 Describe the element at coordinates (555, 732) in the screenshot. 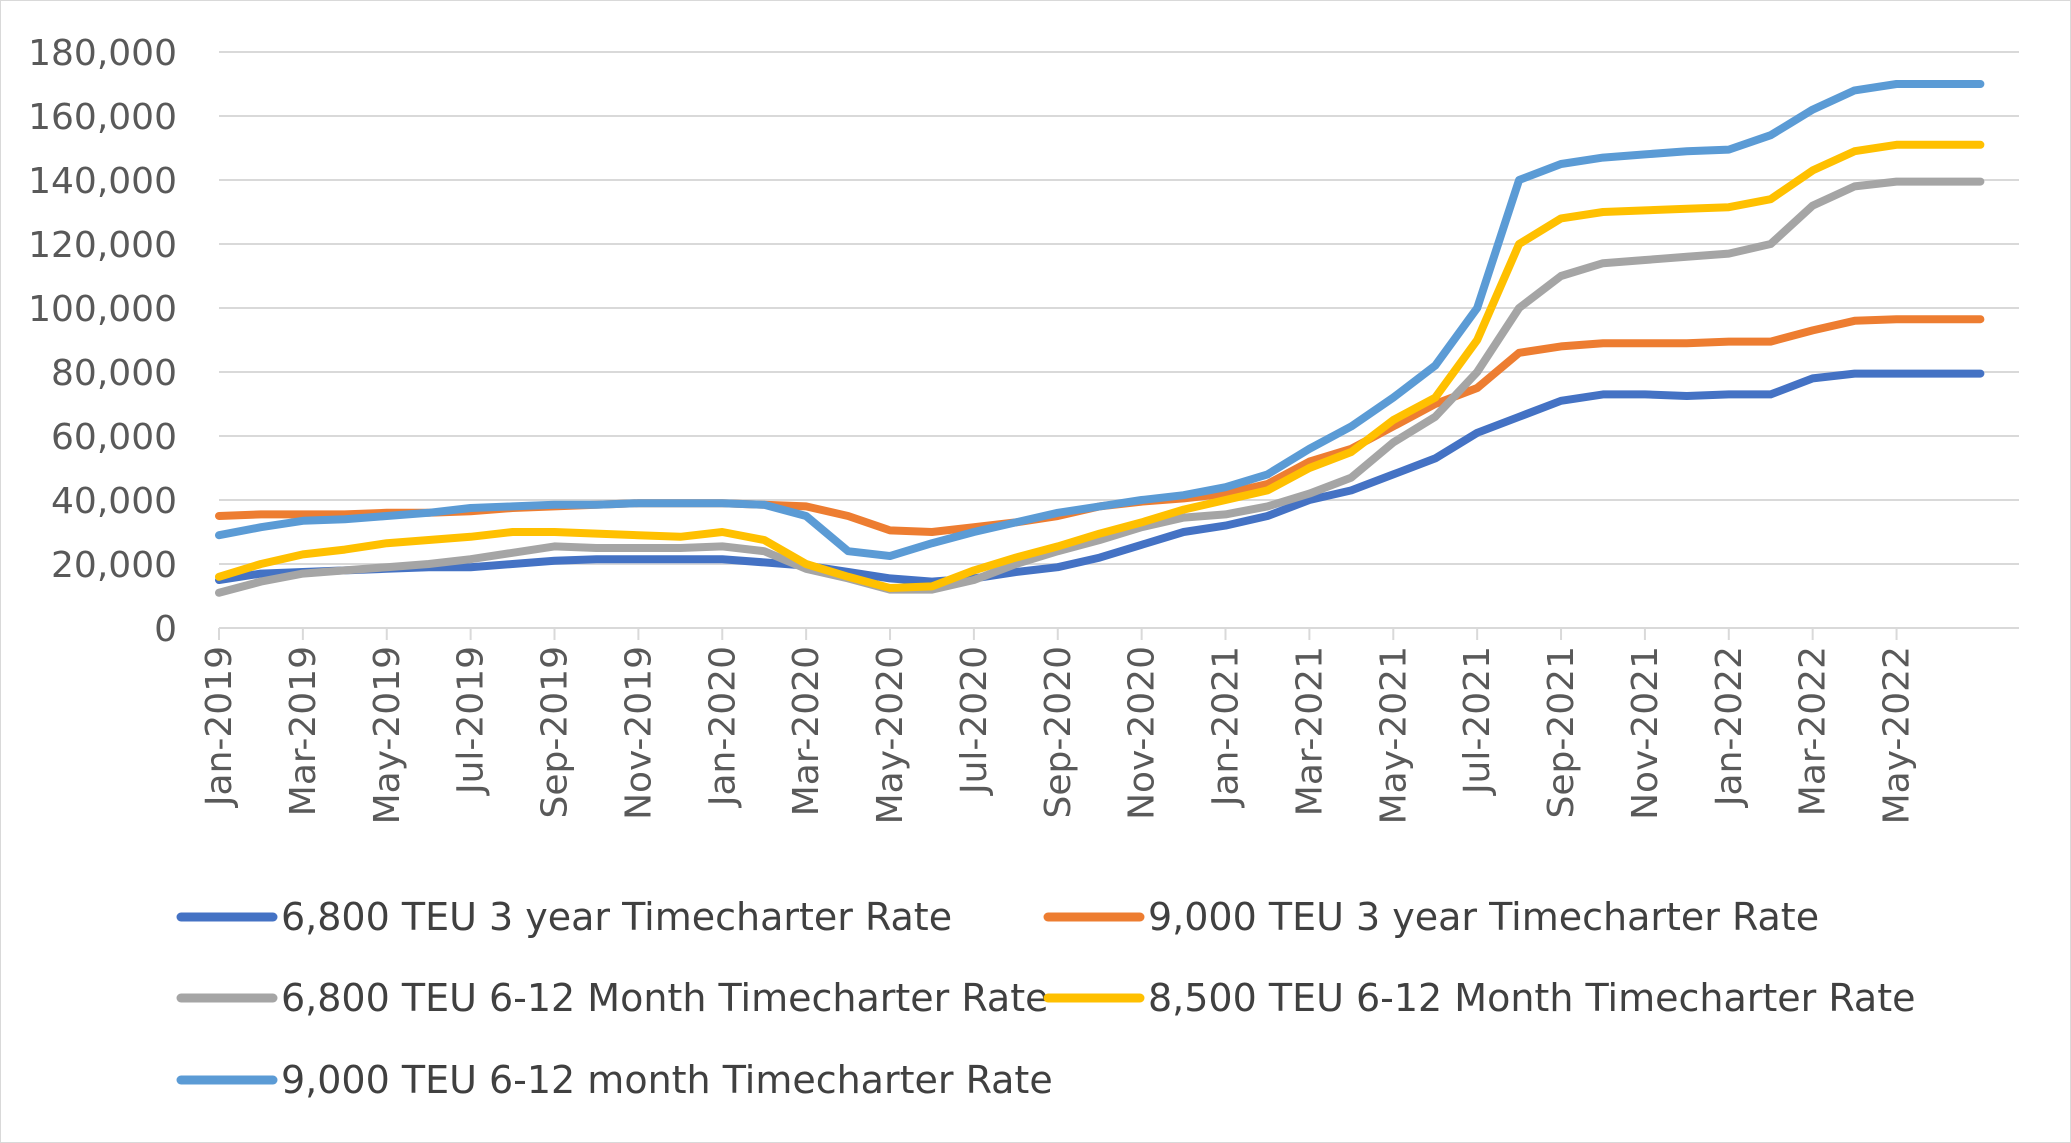

I see `x-tick-label: Sep-2019` at that location.